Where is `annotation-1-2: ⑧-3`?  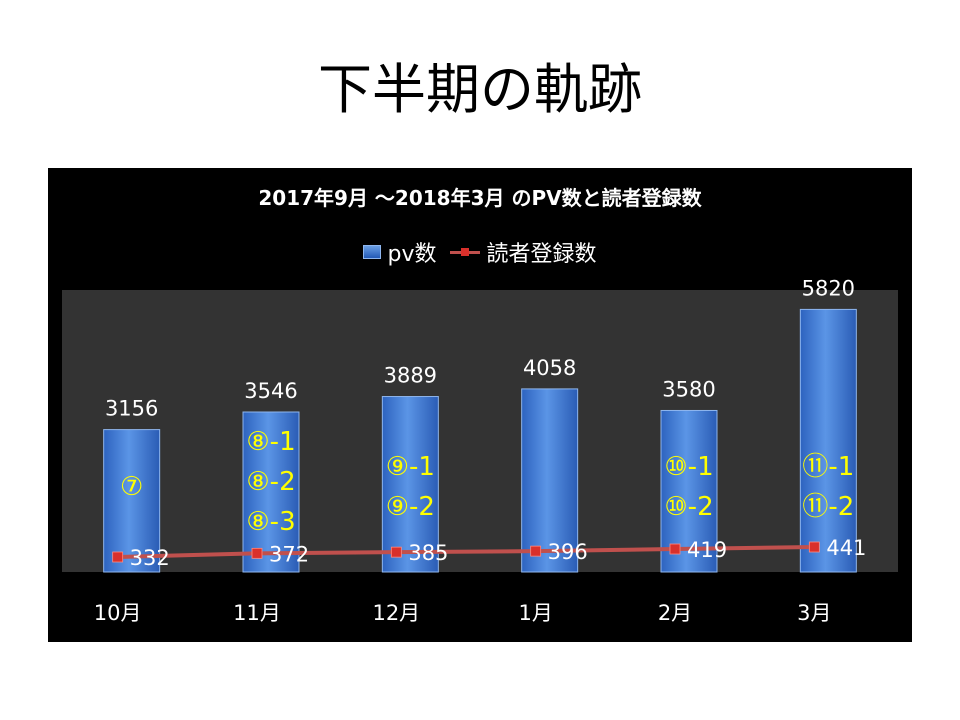
annotation-1-2: ⑧-3 is located at coordinates (270, 522).